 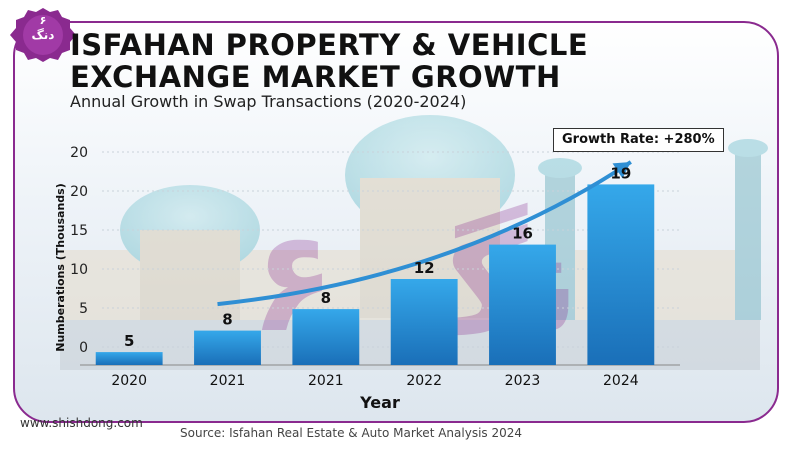 I want to click on data-label: 16, so click(x=522, y=234).